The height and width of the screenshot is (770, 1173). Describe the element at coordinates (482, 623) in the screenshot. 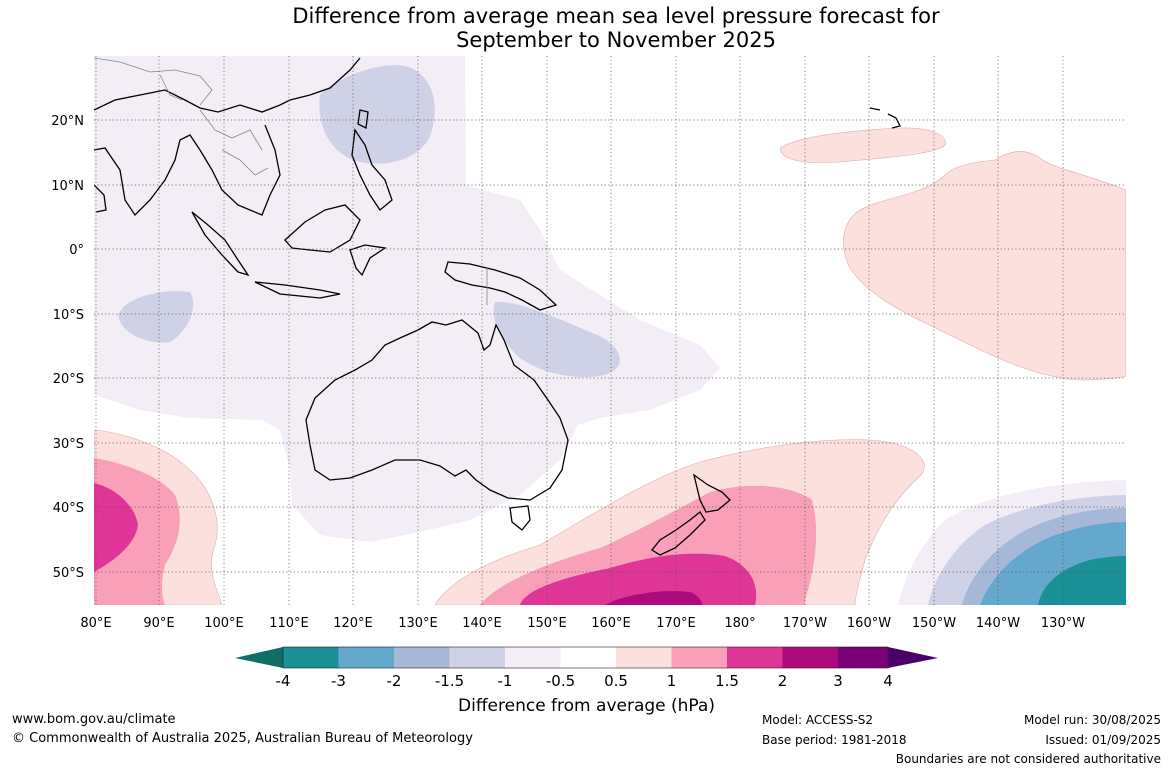

I see `lon-label: 140°E` at that location.